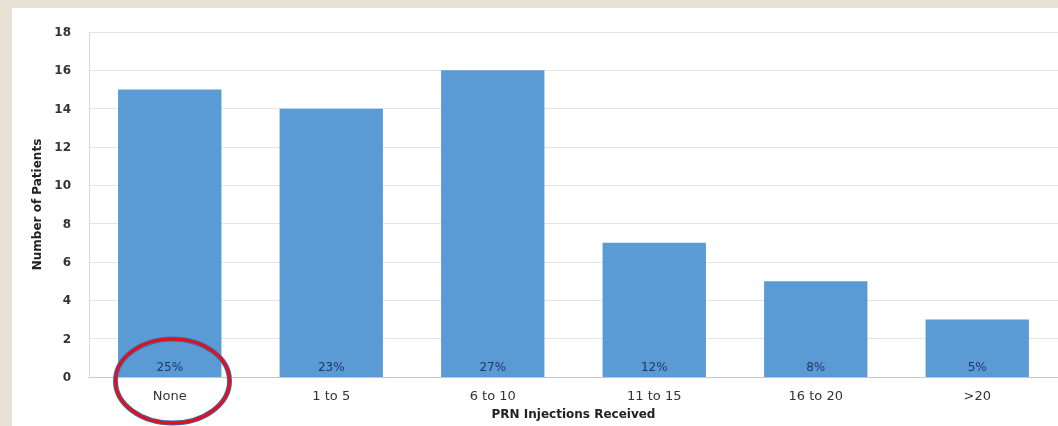 The width and height of the screenshot is (1058, 426). I want to click on x-tick-label: None, so click(169, 395).